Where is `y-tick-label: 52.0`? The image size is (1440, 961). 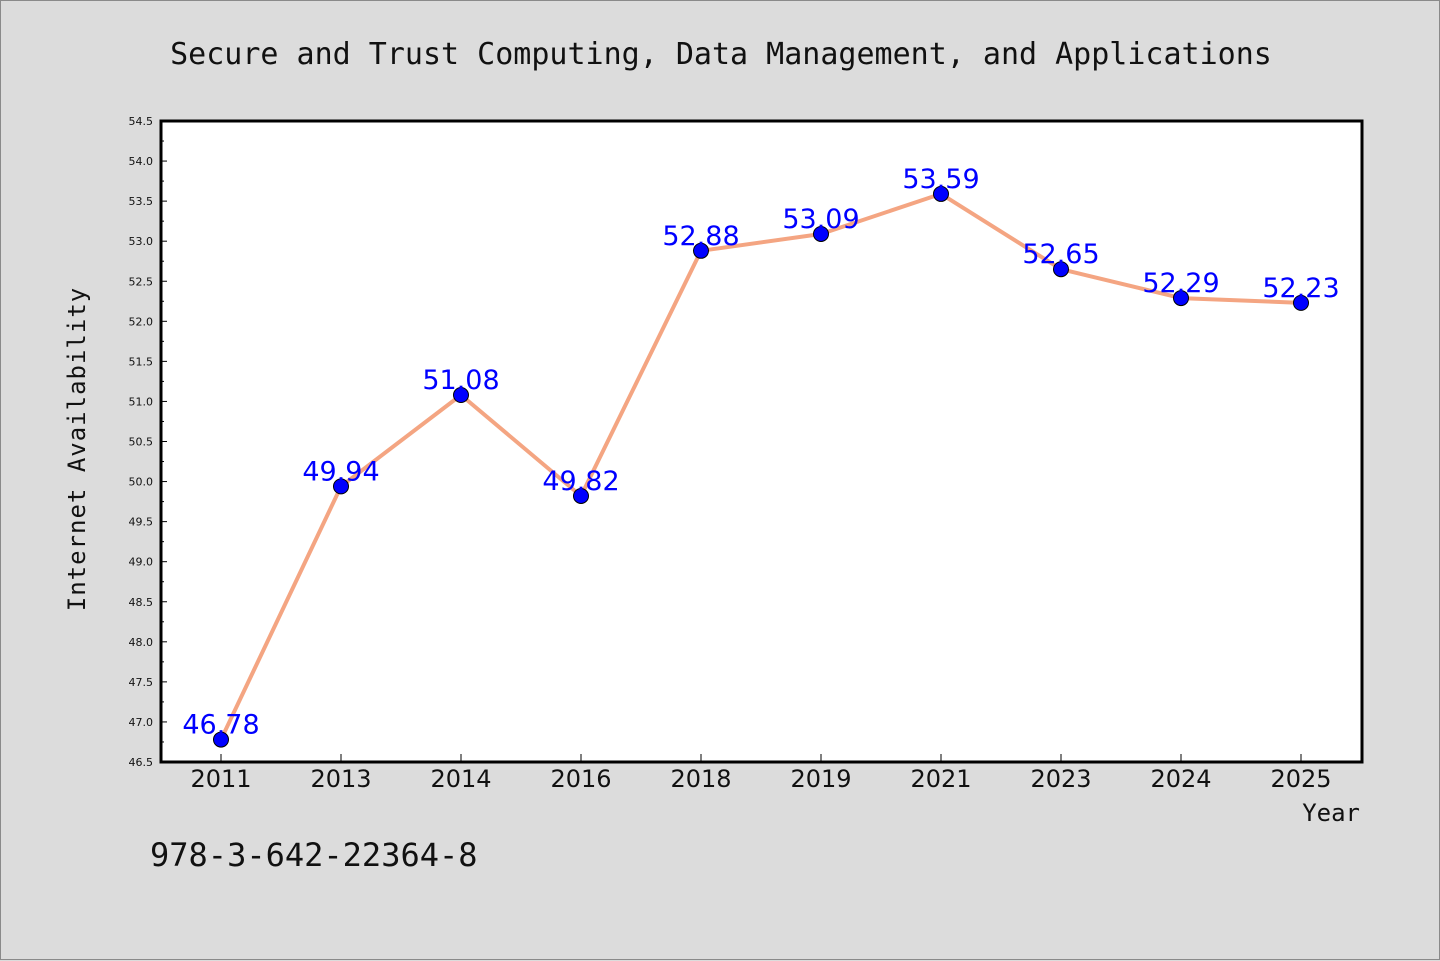 y-tick-label: 52.0 is located at coordinates (141, 321).